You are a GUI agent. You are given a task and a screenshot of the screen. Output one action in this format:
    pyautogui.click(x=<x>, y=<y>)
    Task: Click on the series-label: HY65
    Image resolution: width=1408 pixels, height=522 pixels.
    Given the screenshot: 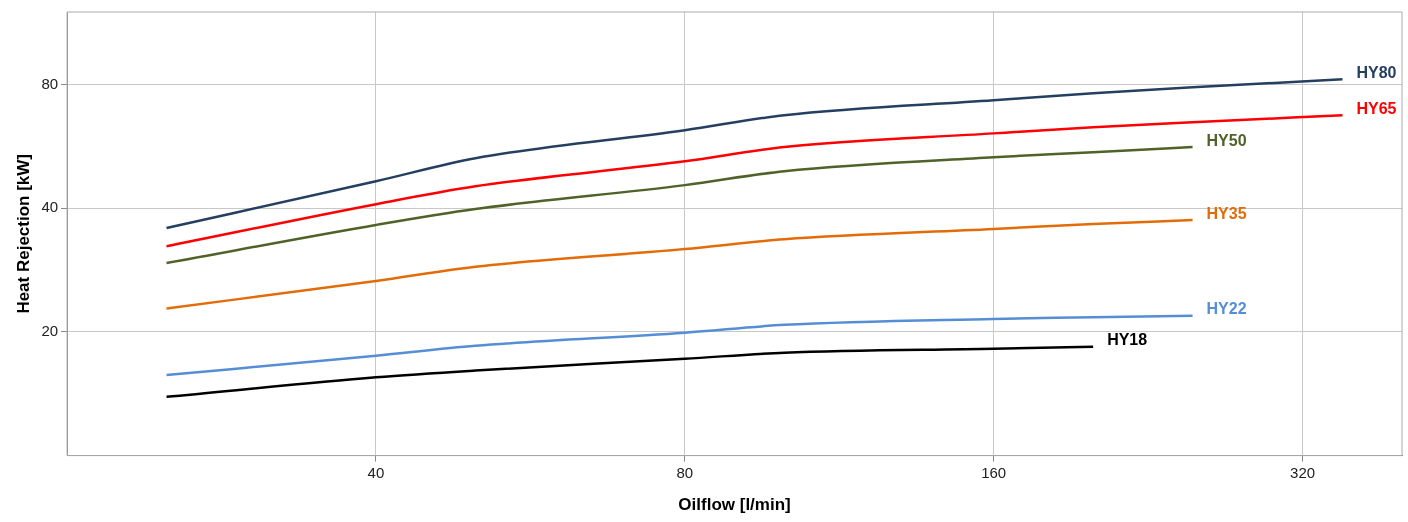 What is the action you would take?
    pyautogui.click(x=1376, y=108)
    